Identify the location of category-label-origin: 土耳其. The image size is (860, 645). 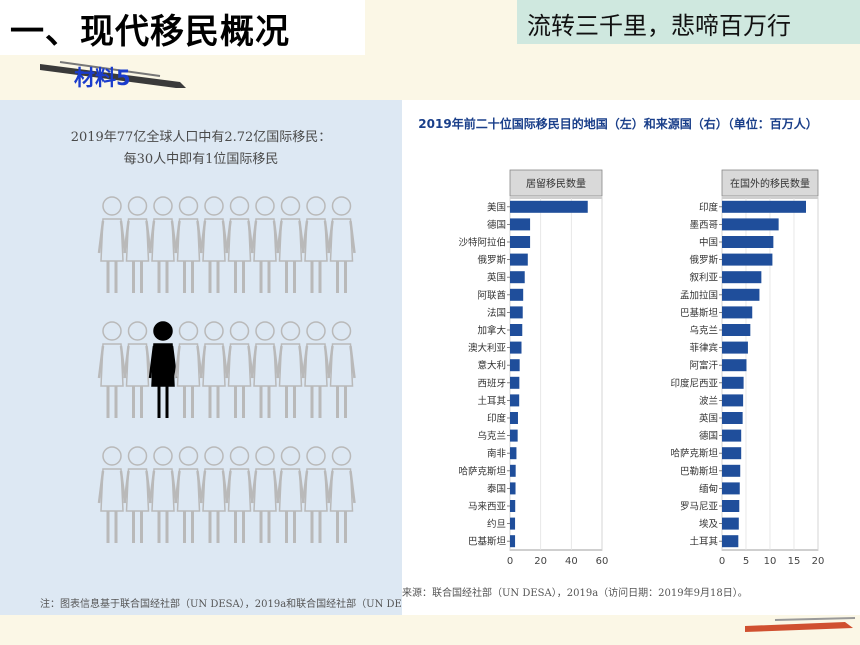
(703, 542).